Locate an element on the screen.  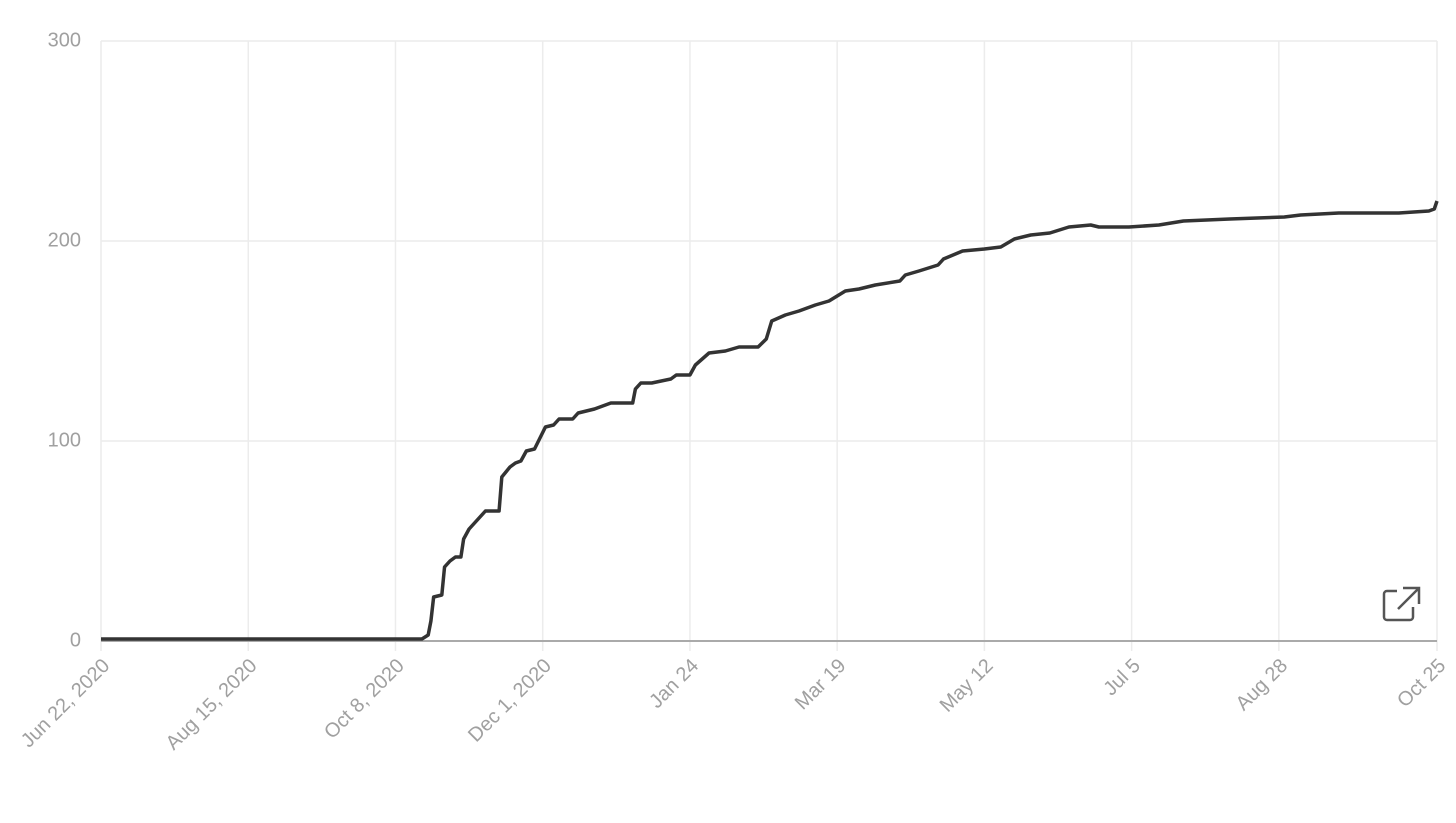
x-tick-label: Dec 1, 2020 is located at coordinates (510, 701).